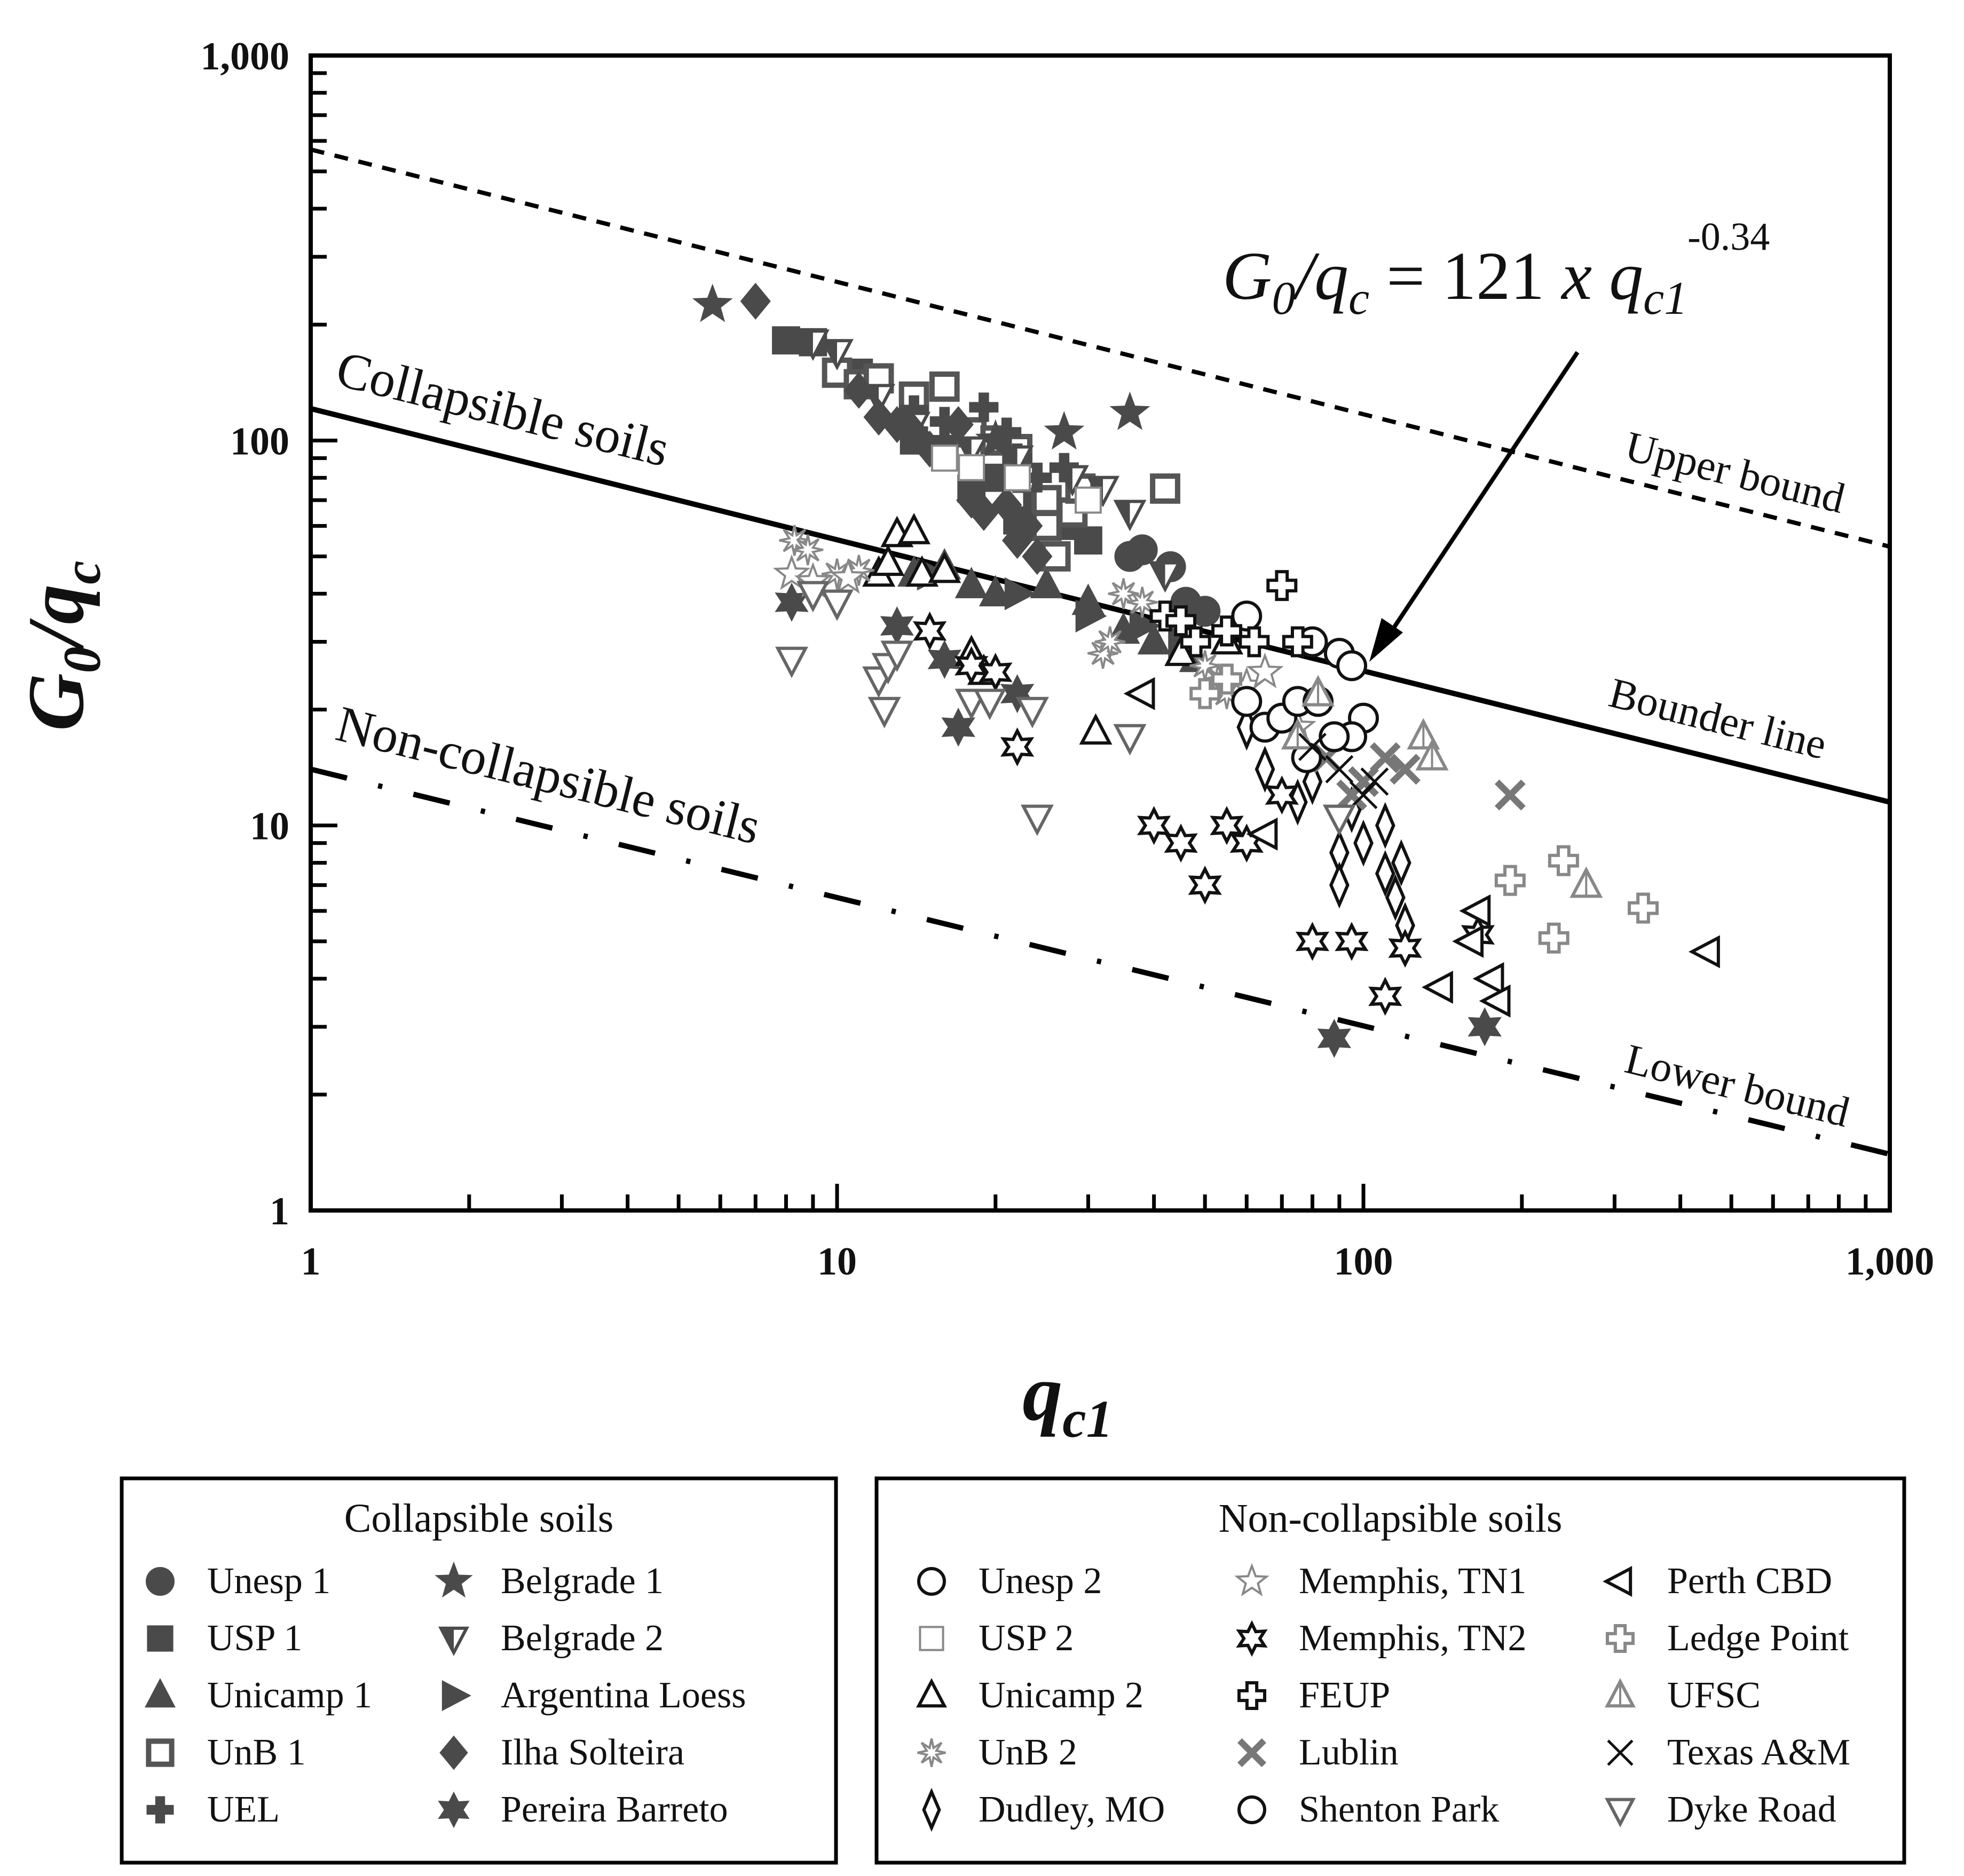 Image resolution: width=1964 pixels, height=1876 pixels. Describe the element at coordinates (254, 1638) in the screenshot. I see `legend-label-usp-1: USP 1` at that location.